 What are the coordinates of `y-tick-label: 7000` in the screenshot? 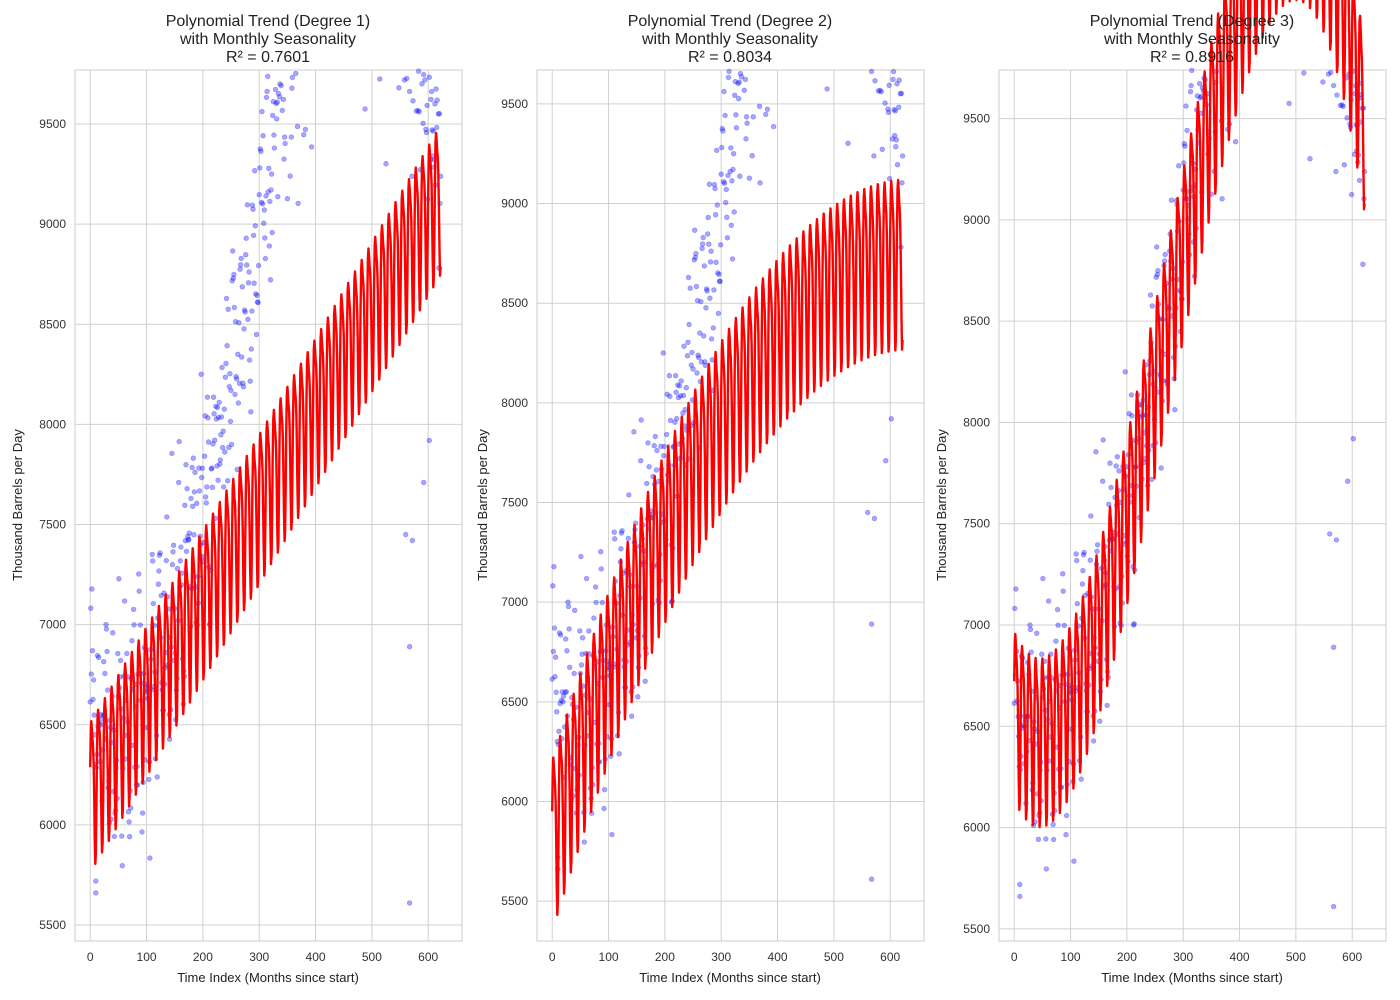 It's located at (52, 625).